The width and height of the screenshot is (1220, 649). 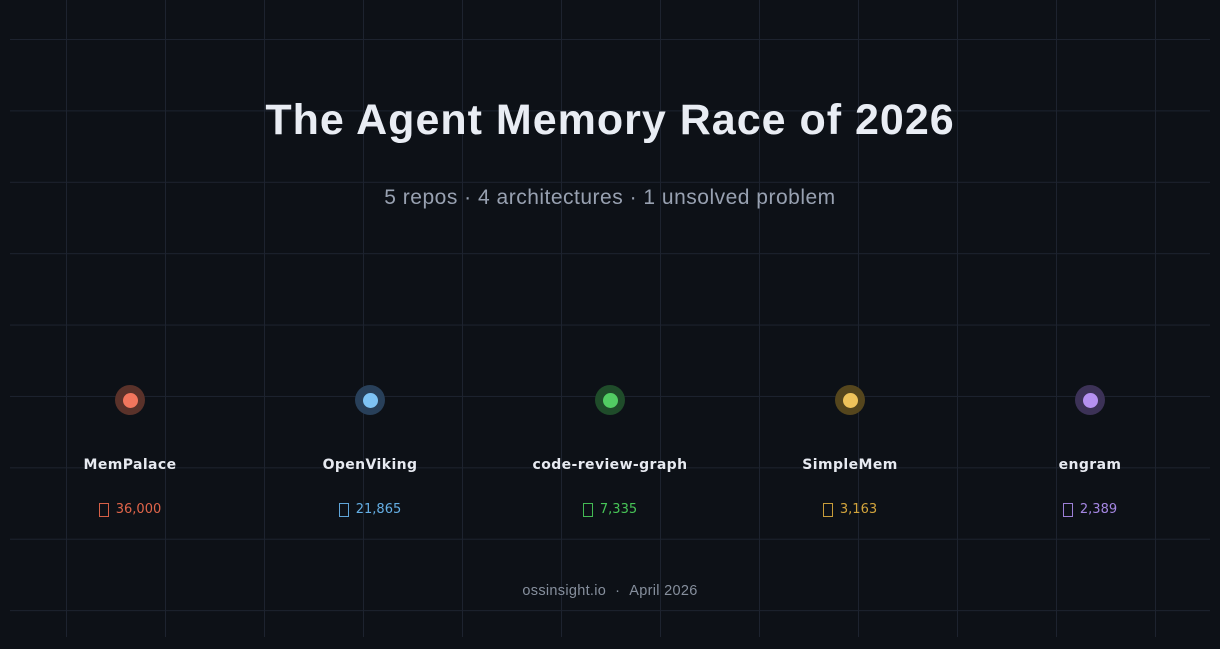 I want to click on repo-column-engram: engram 2,389, so click(x=1090, y=451).